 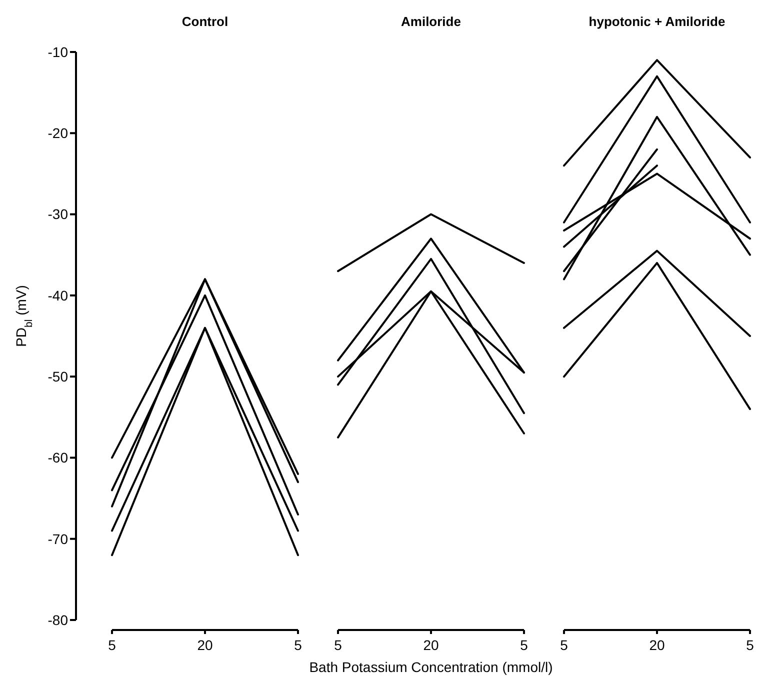 I want to click on y-tick-label: -80, so click(x=58, y=620).